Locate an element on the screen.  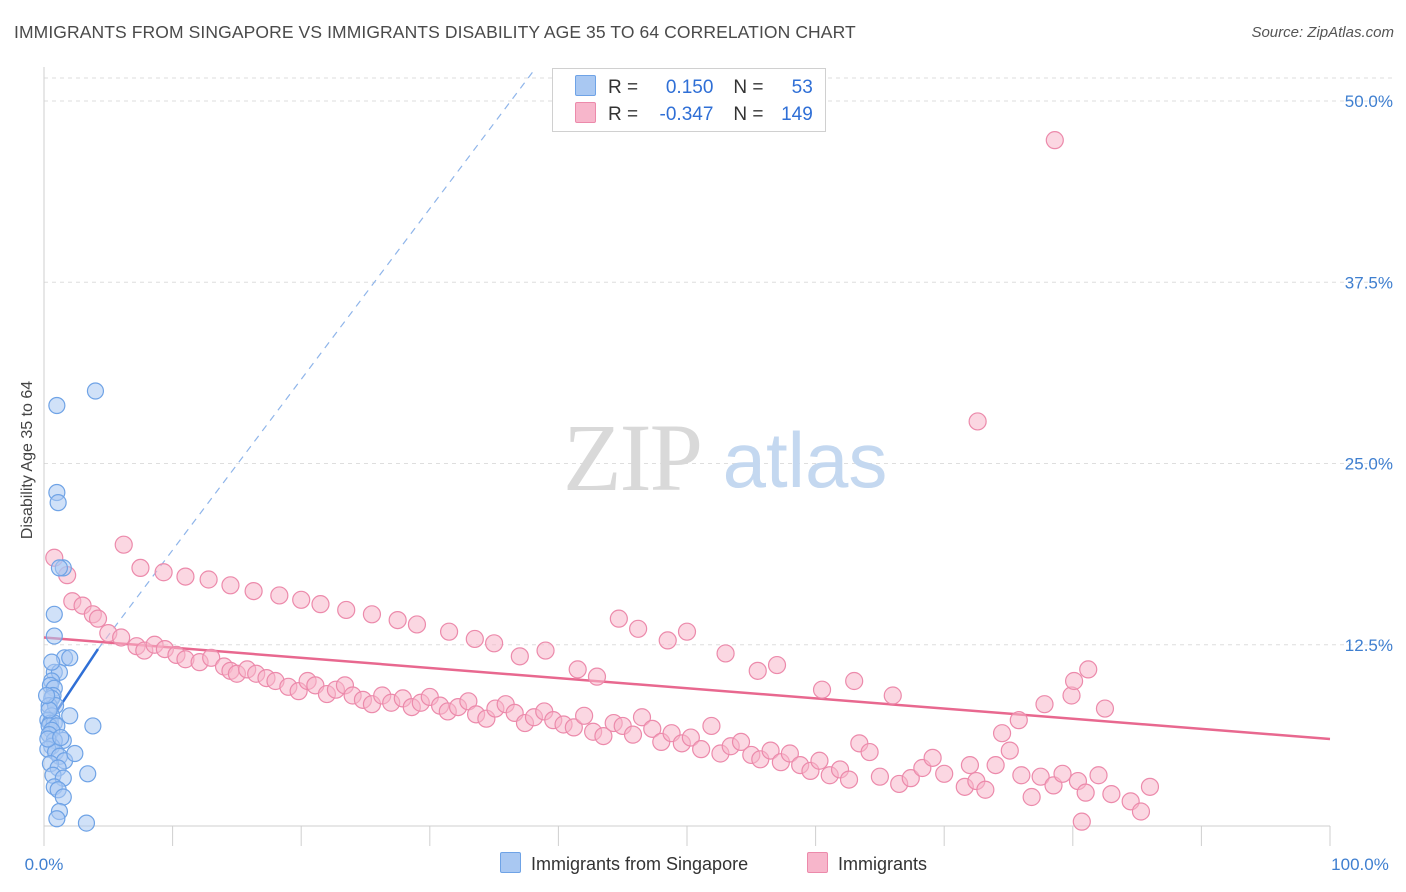
watermark-zip: ZIP is located at coordinates (632, 457).